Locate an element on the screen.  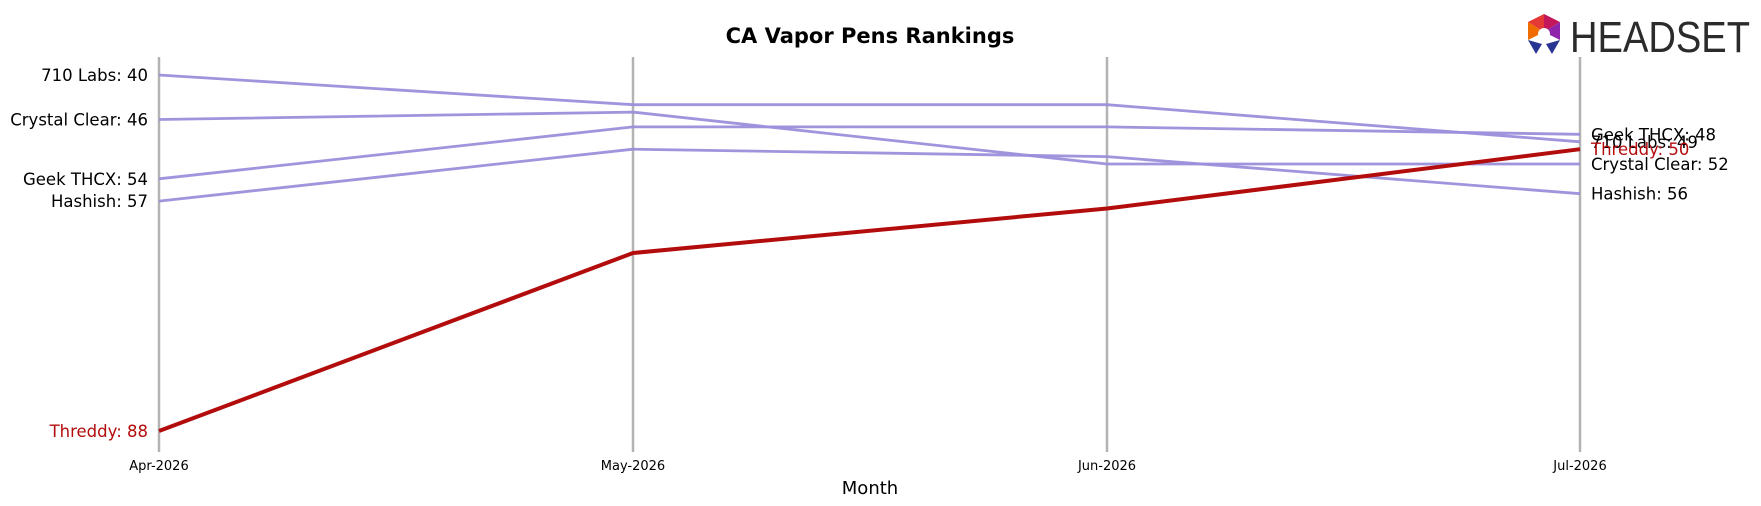
right-label-710-labs: 710 Labs: 49 is located at coordinates (1644, 142).